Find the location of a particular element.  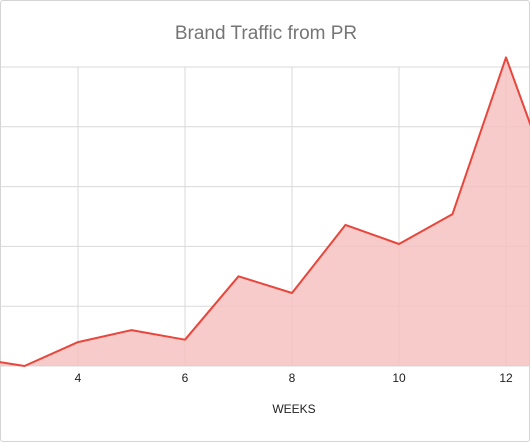

x-tick-label-10: 10 is located at coordinates (399, 378).